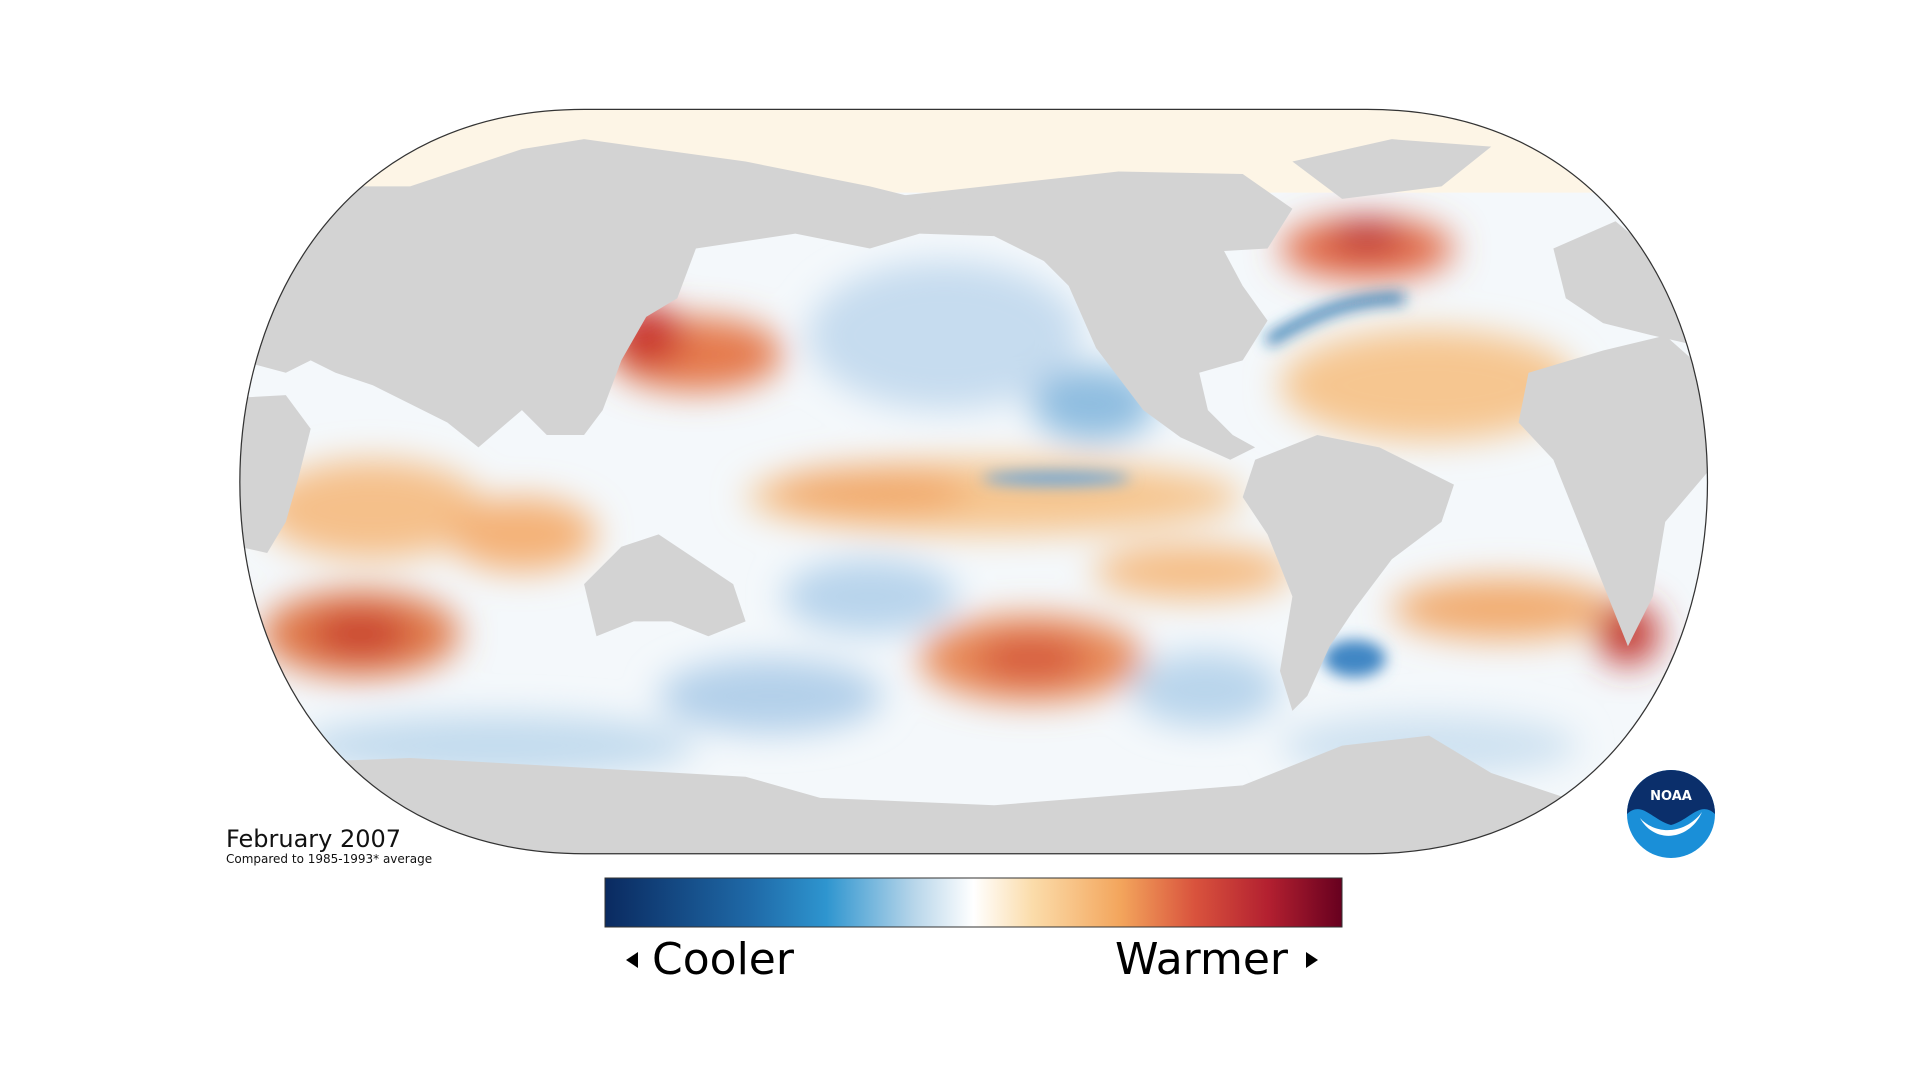  Describe the element at coordinates (1671, 796) in the screenshot. I see `logo-text: NOAA` at that location.